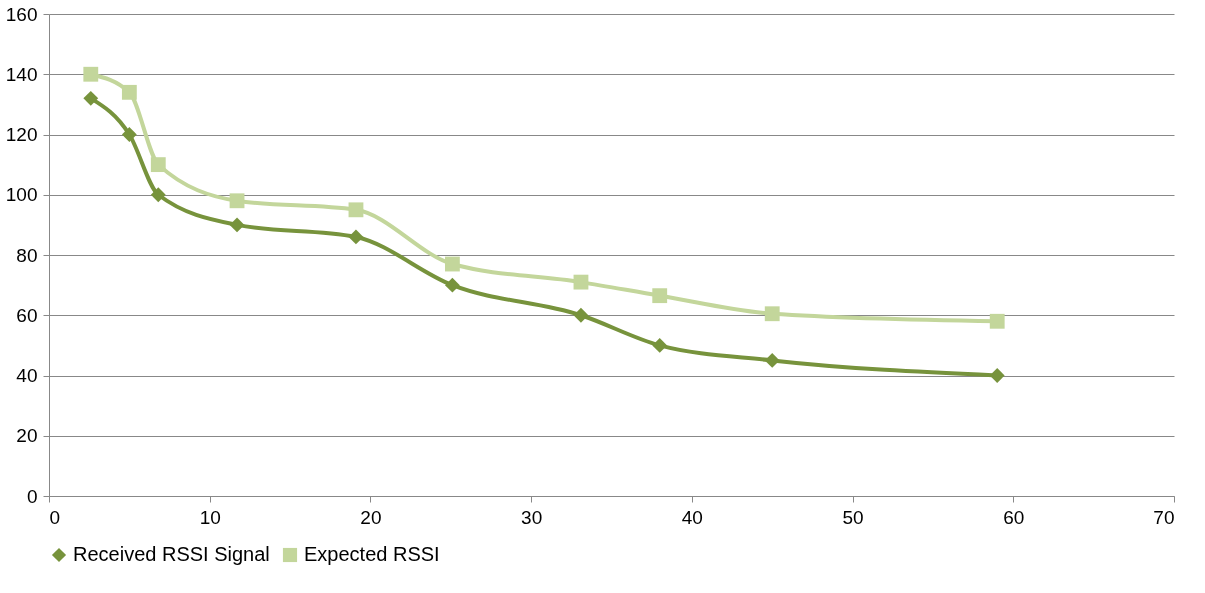  What do you see at coordinates (210, 517) in the screenshot?
I see `x-tick-label: 10` at bounding box center [210, 517].